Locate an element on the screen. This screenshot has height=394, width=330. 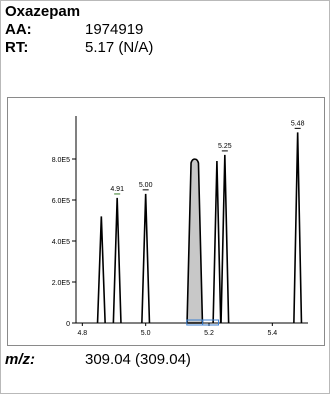
y-tick-label: 0 is located at coordinates (68, 324).